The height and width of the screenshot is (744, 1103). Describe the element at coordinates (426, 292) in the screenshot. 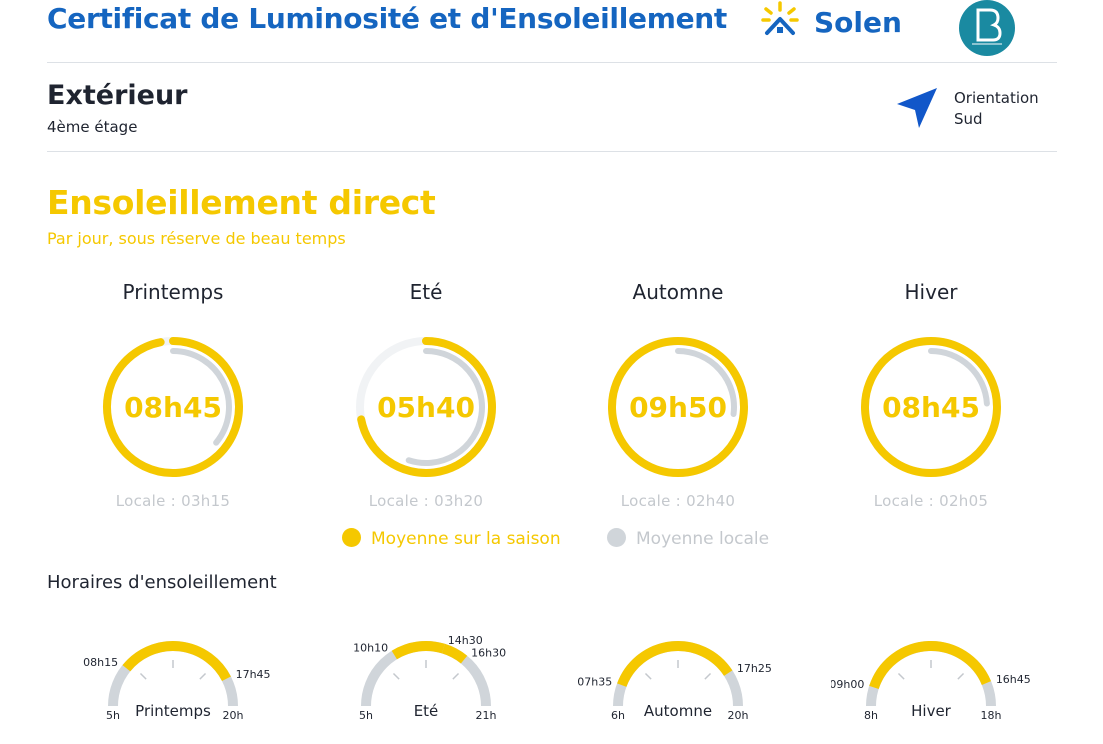

I see `season-name: Eté` at that location.